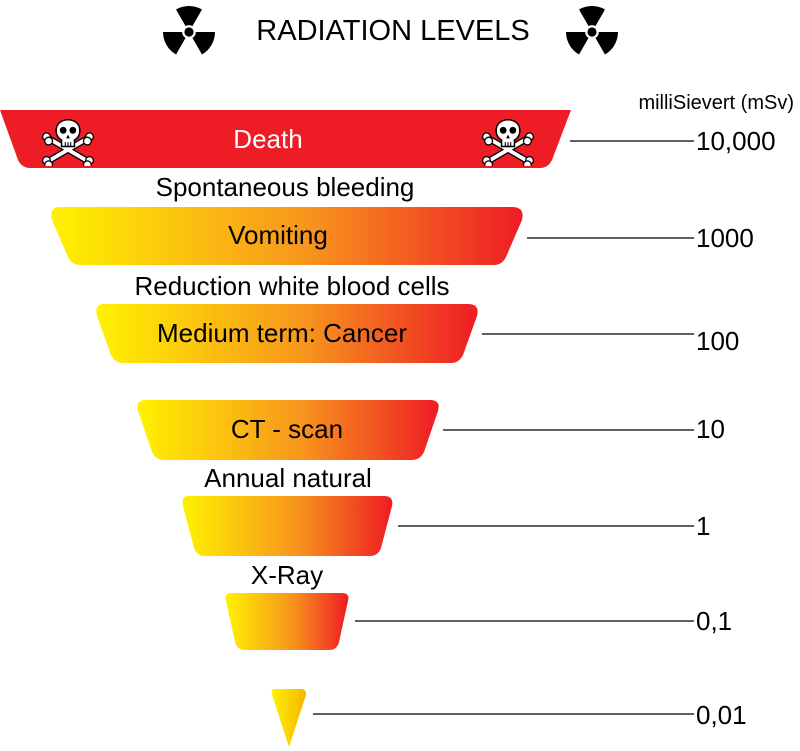 This screenshot has height=751, width=800. Describe the element at coordinates (288, 718) in the screenshot. I see `band-lowest-drop` at that location.